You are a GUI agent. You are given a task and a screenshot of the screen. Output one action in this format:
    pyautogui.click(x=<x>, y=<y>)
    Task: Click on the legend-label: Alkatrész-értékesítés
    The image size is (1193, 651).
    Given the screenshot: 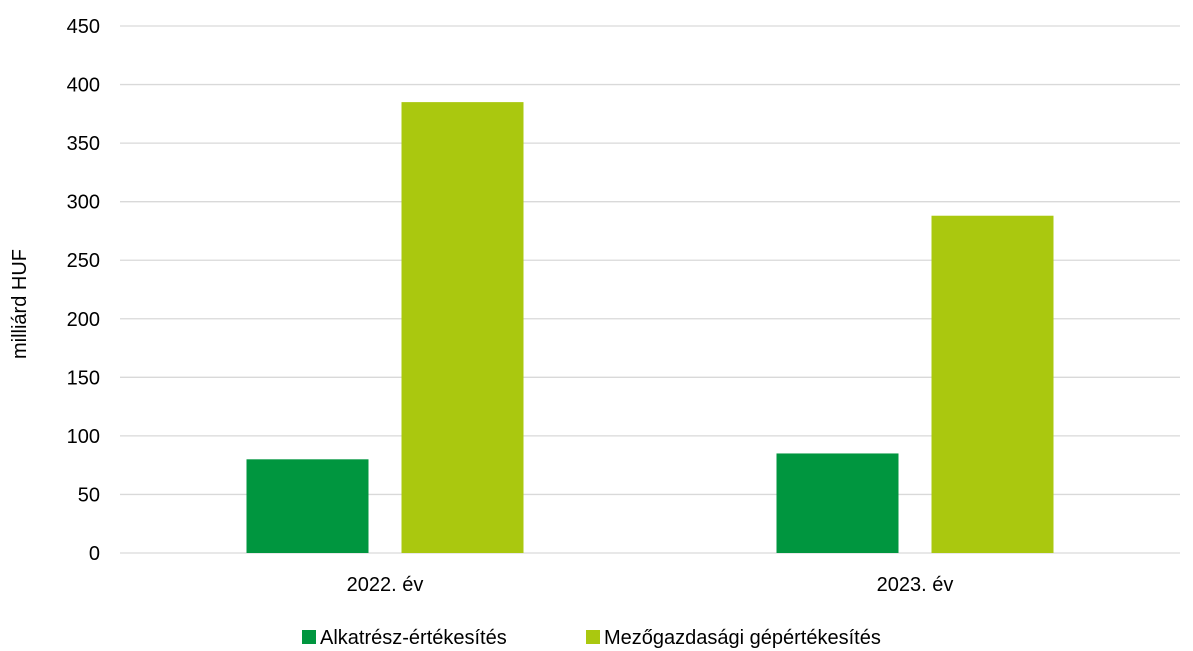 What is the action you would take?
    pyautogui.click(x=413, y=638)
    